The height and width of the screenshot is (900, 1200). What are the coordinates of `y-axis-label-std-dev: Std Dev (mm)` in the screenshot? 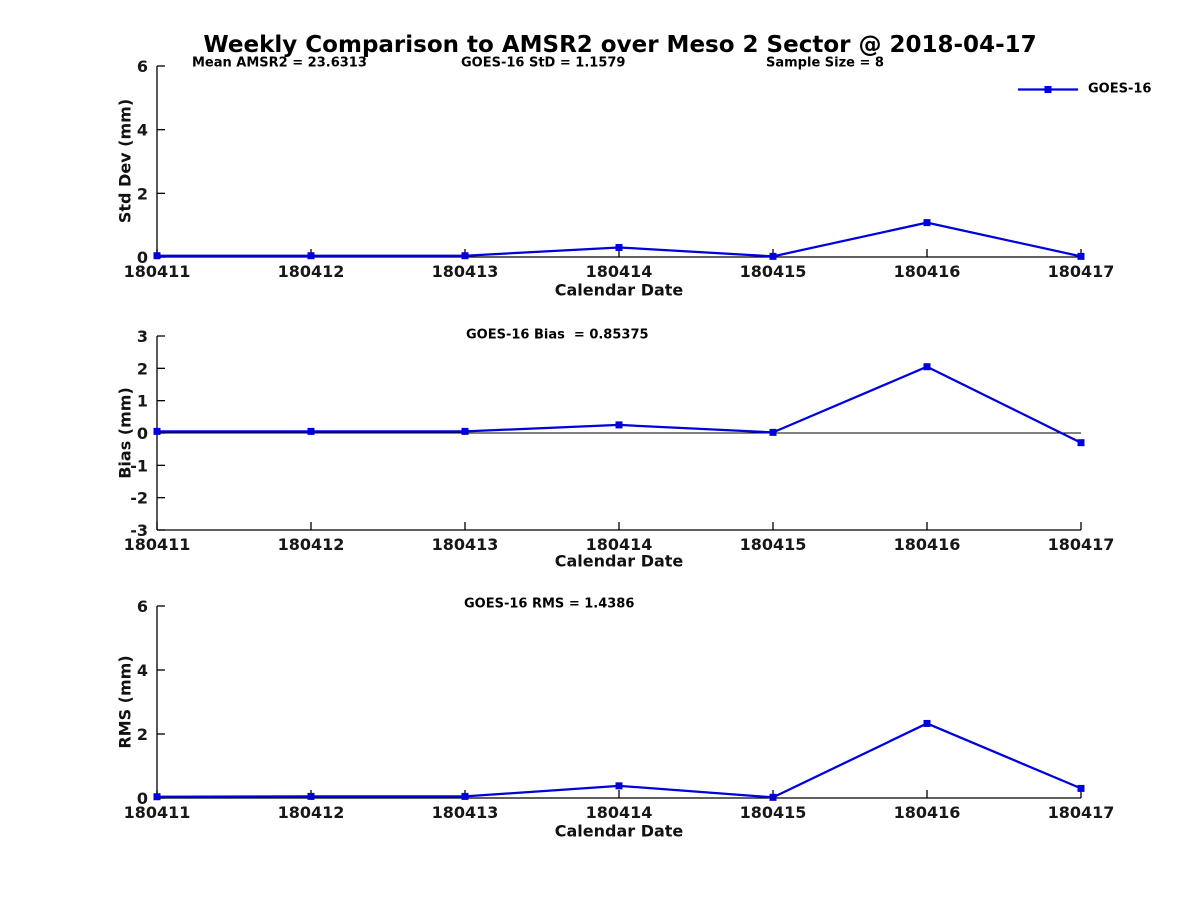 It's located at (125, 161).